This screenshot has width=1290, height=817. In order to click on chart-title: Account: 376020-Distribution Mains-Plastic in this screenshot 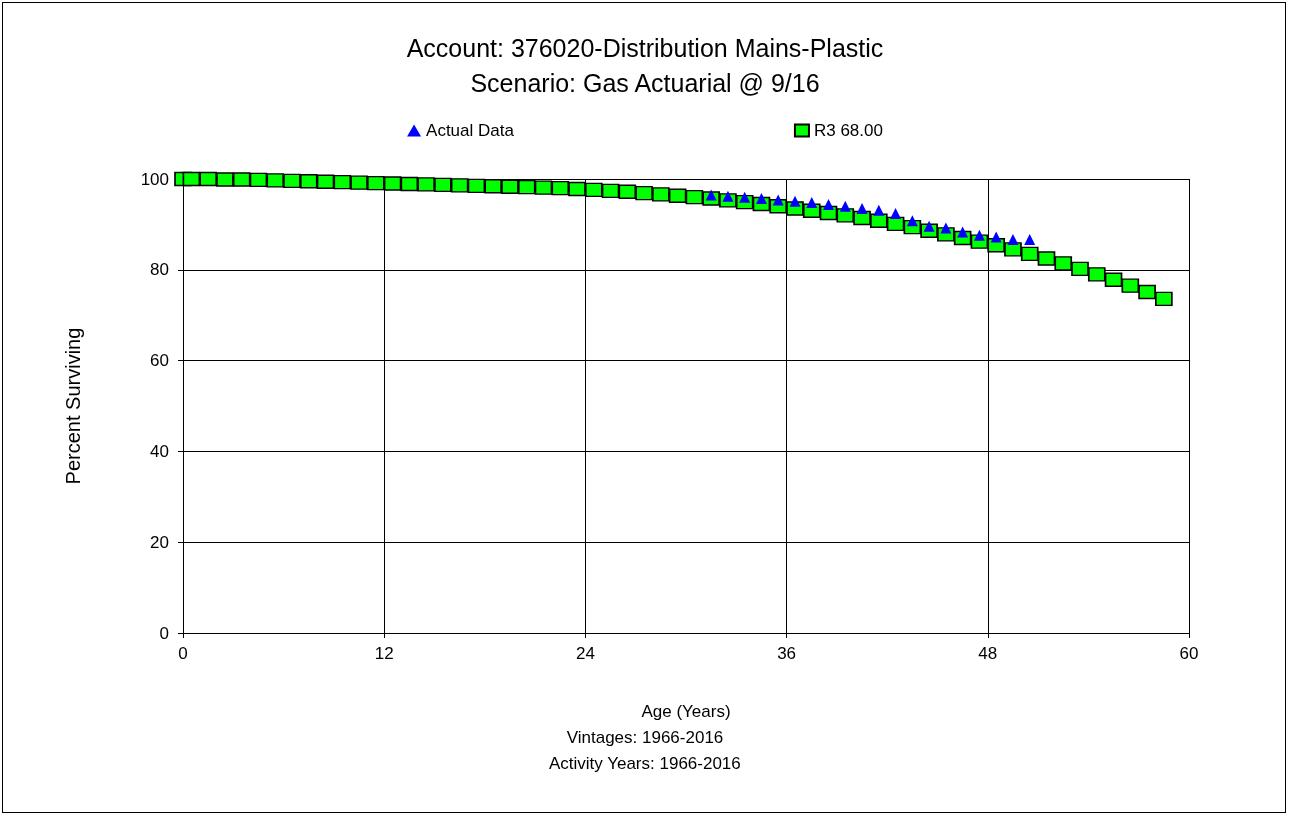, I will do `click(645, 47)`.